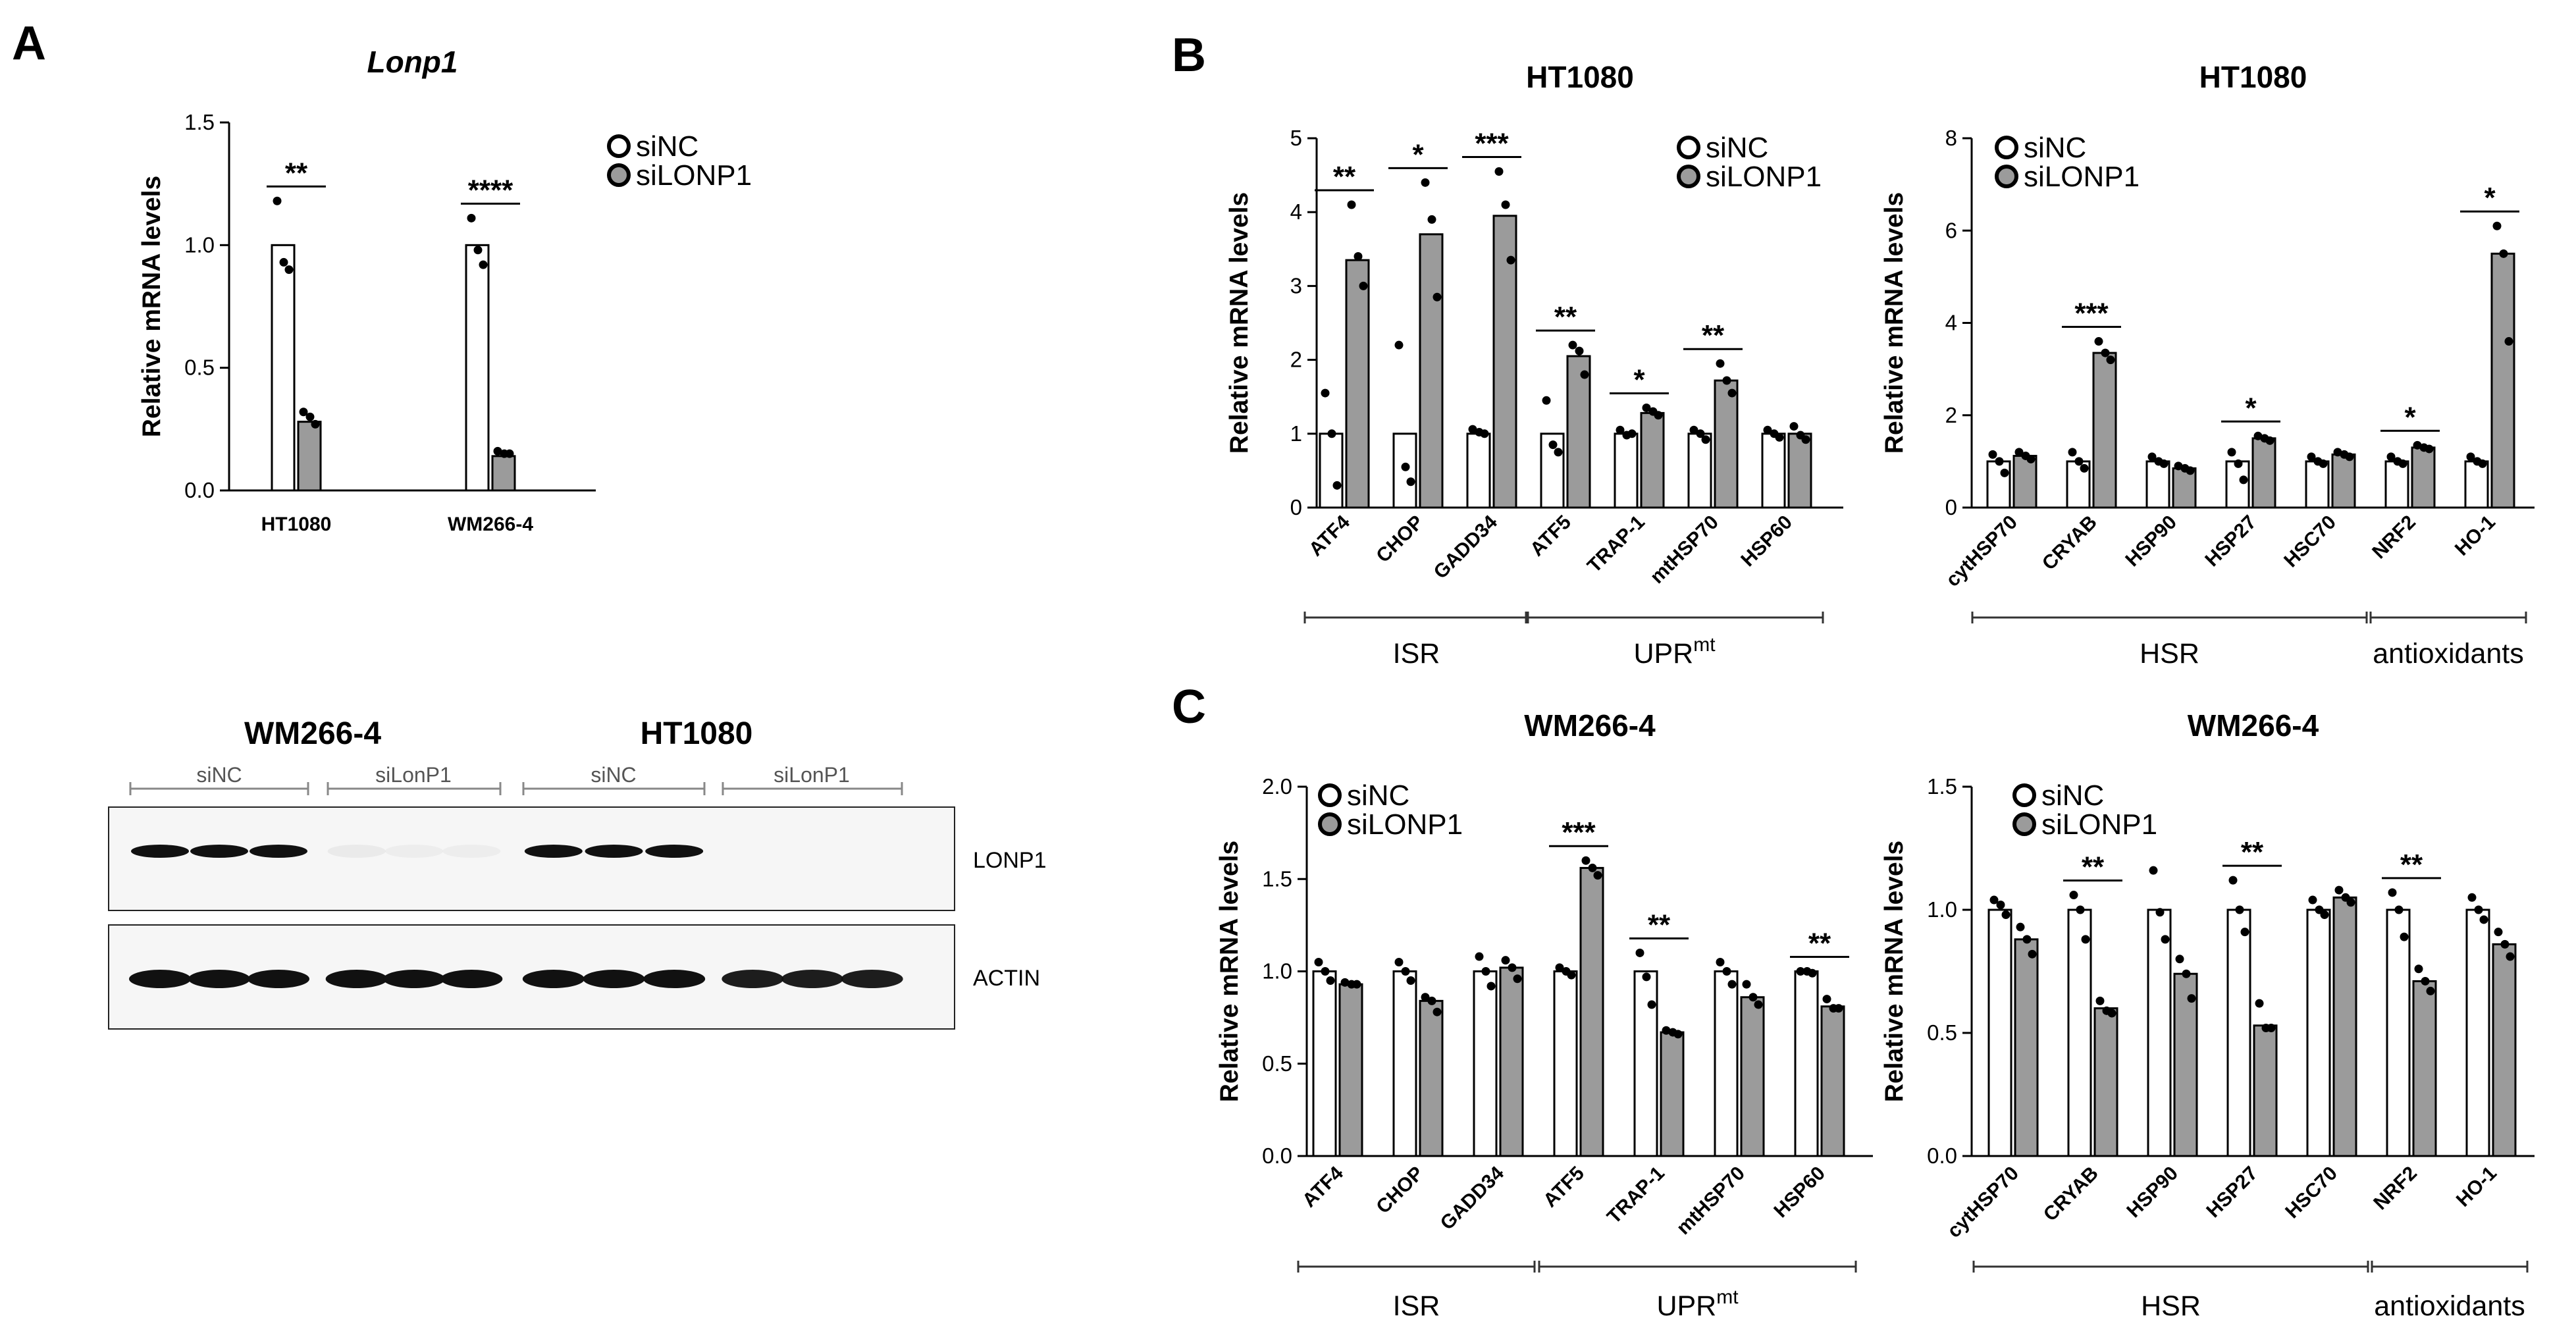  I want to click on category-label-b2: HSP27, so click(2231, 541).